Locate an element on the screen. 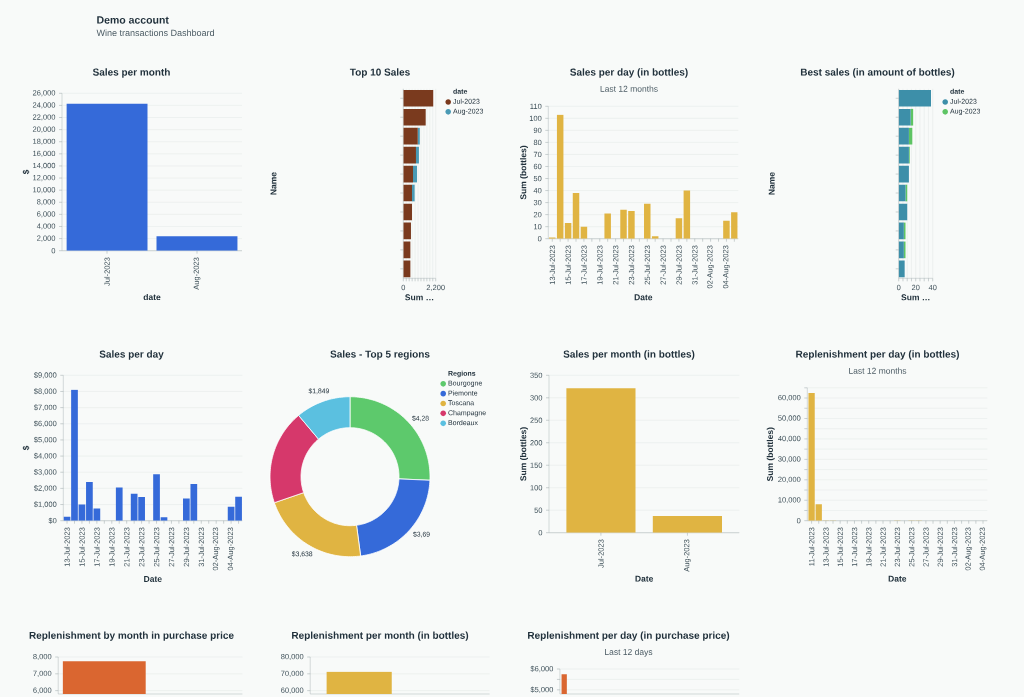 The height and width of the screenshot is (697, 1024). chart-title: Sales per month (in bottles) is located at coordinates (629, 355).